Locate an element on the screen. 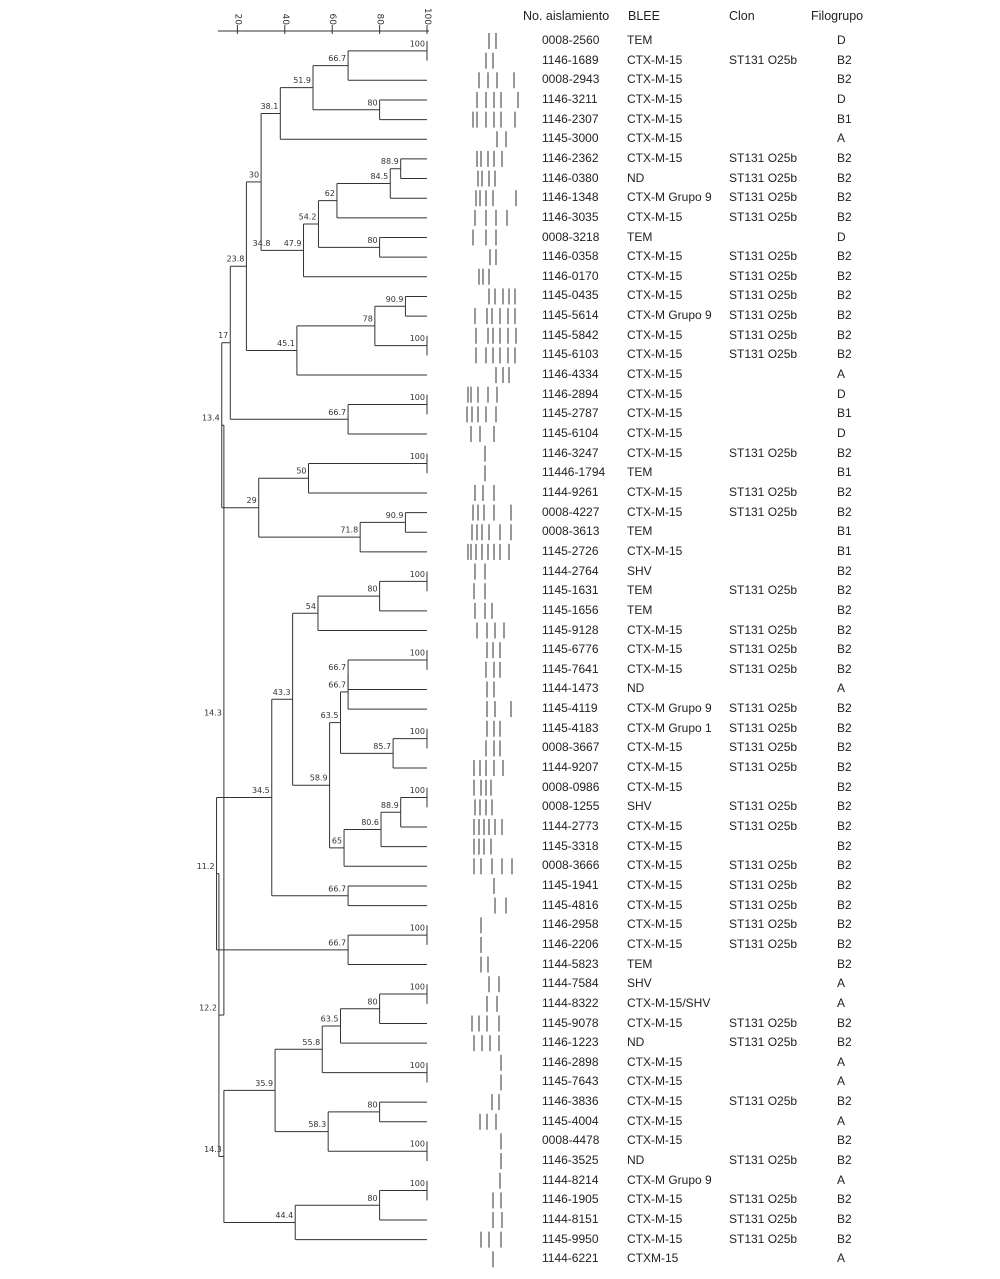 This screenshot has height=1279, width=1000. node-similarity-label: 80.6 is located at coordinates (370, 822).